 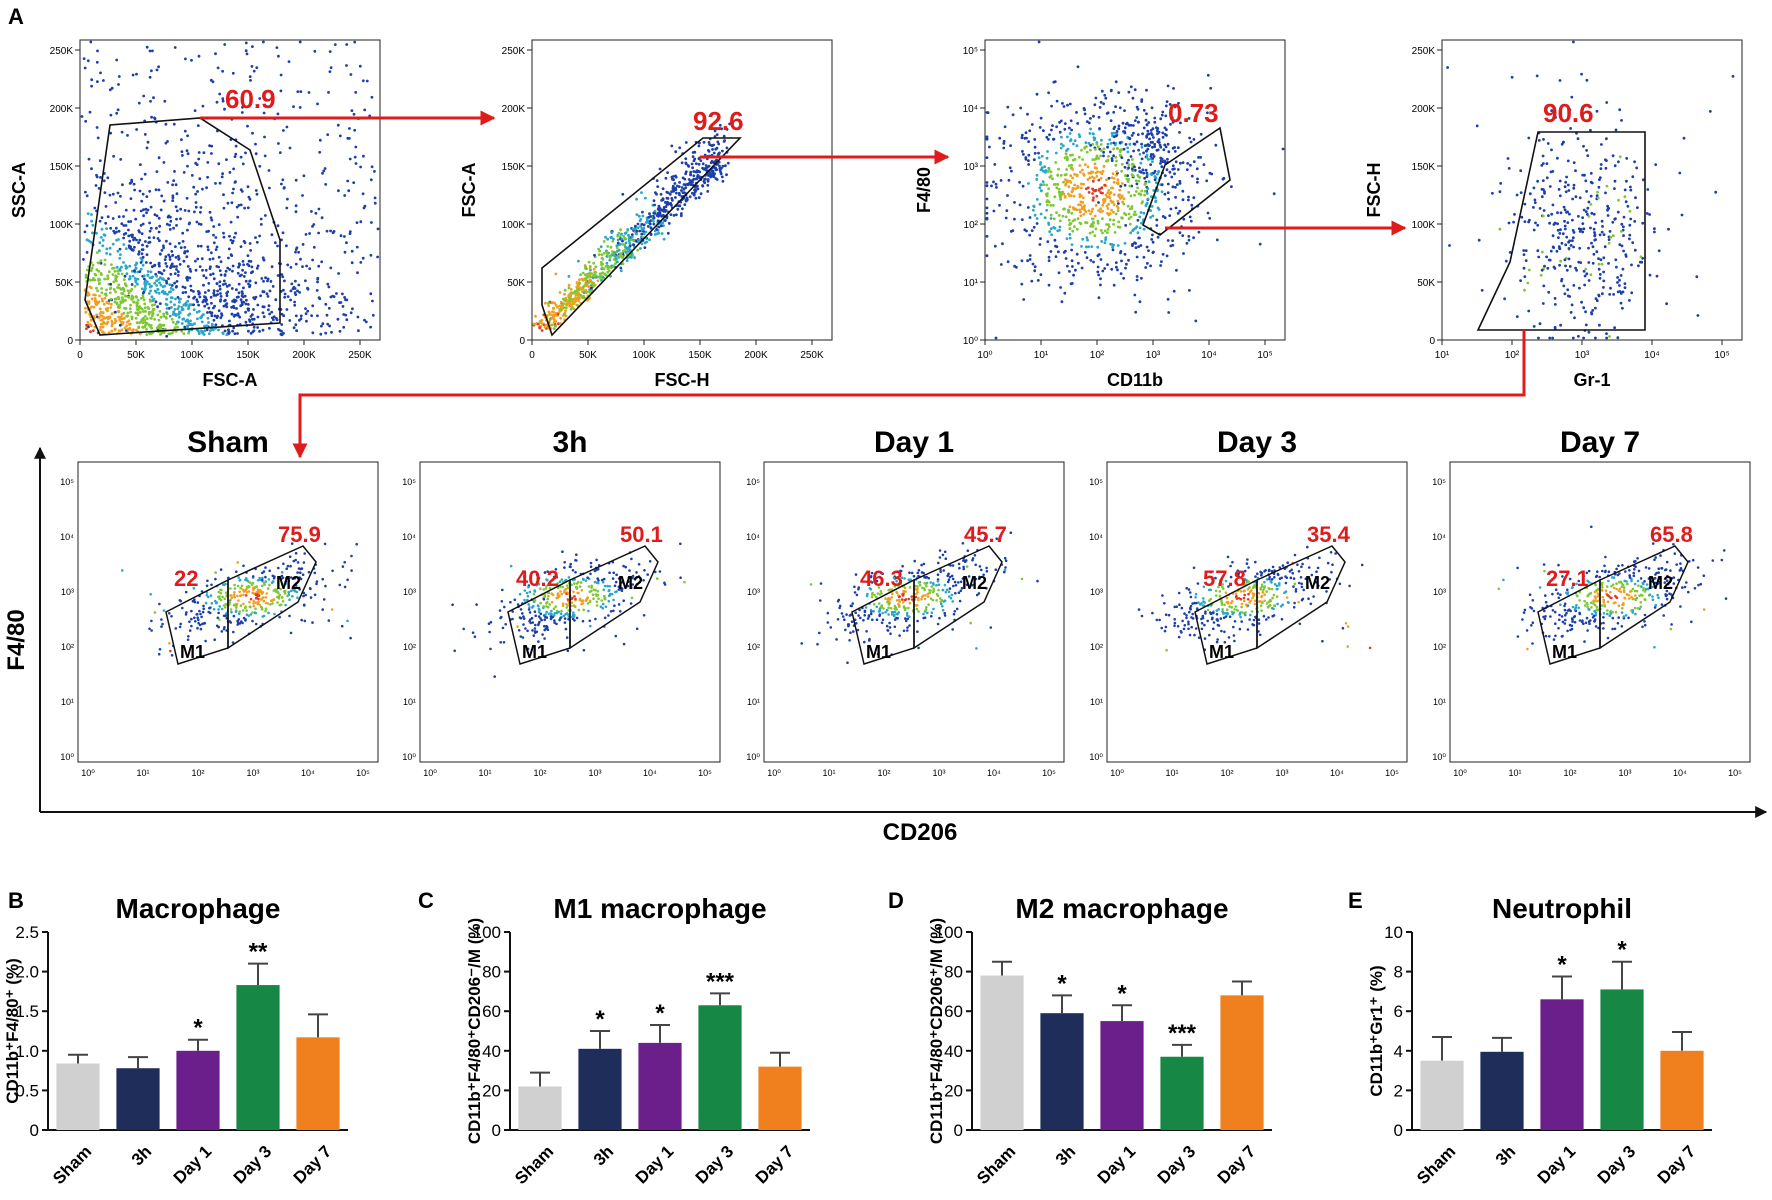 What do you see at coordinates (1592, 190) in the screenshot?
I see `plot-frame` at bounding box center [1592, 190].